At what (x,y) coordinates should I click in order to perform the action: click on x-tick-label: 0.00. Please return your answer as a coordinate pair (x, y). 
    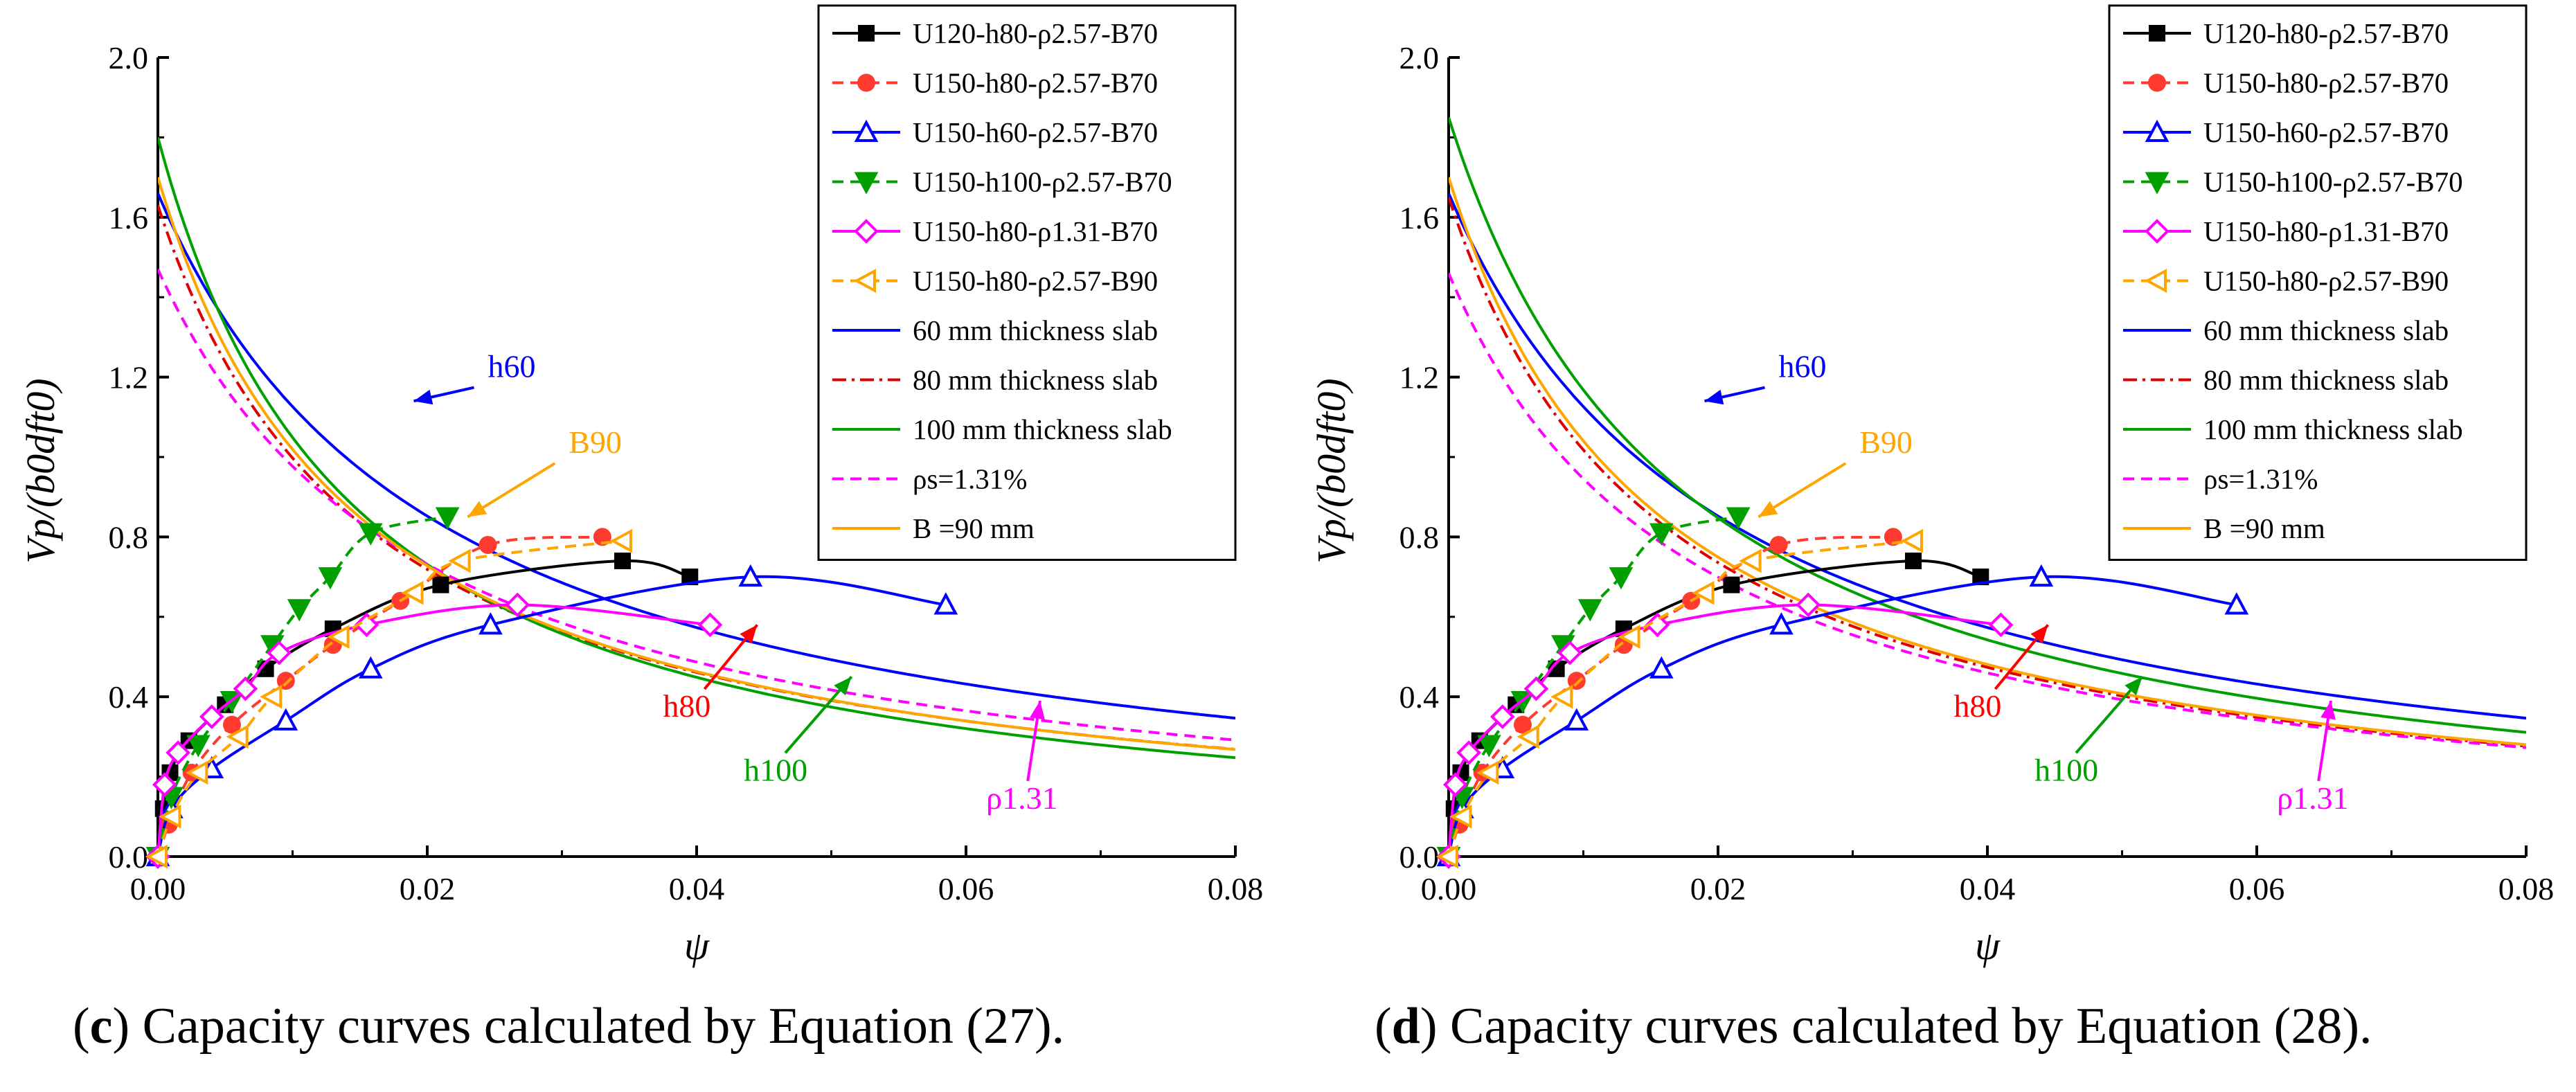
    Looking at the image, I should click on (158, 888).